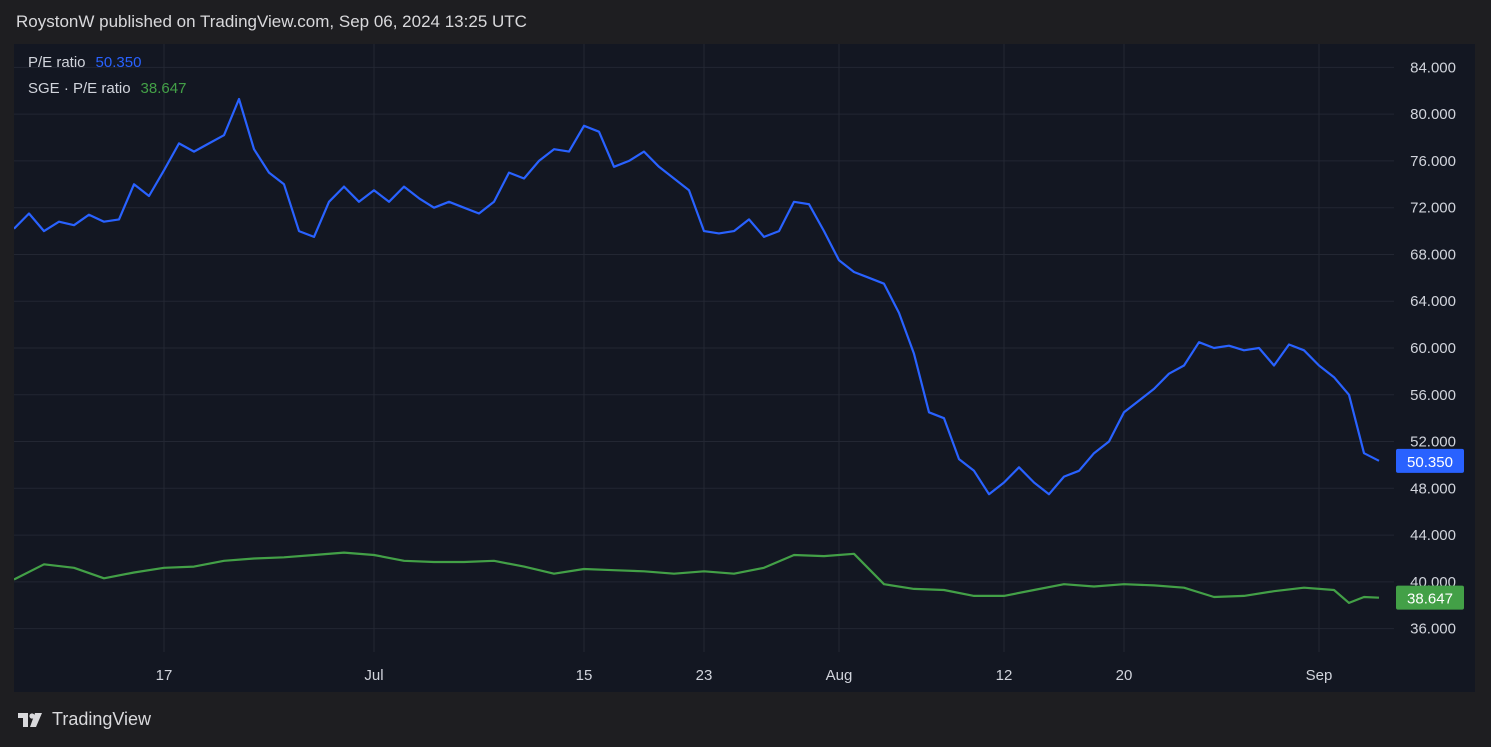 This screenshot has height=747, width=1491. What do you see at coordinates (704, 675) in the screenshot?
I see `x-tick-label: 23` at bounding box center [704, 675].